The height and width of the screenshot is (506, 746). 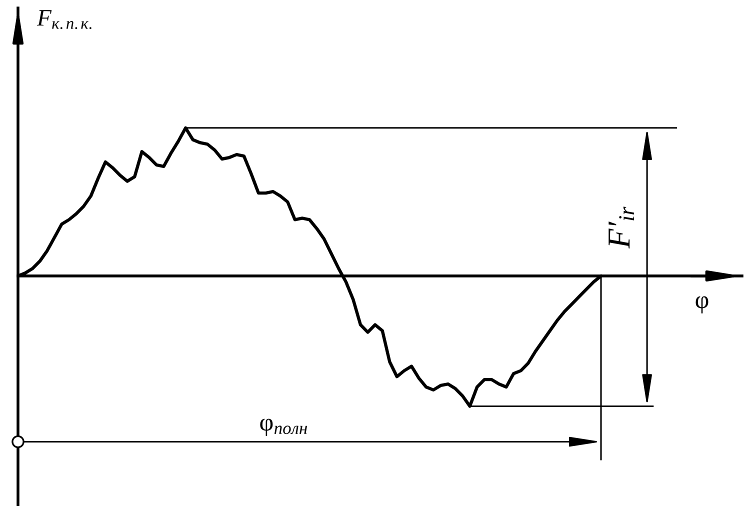 What do you see at coordinates (621, 227) in the screenshot?
I see `text: F′$_{ir}$` at bounding box center [621, 227].